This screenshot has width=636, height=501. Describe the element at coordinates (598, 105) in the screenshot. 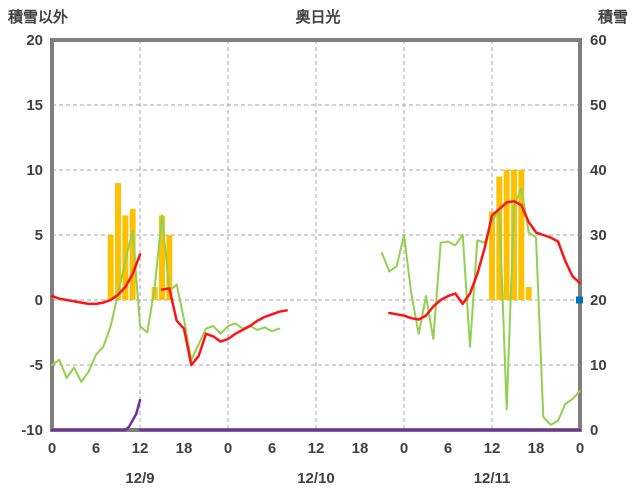

I see `right-tick-label: 50` at that location.